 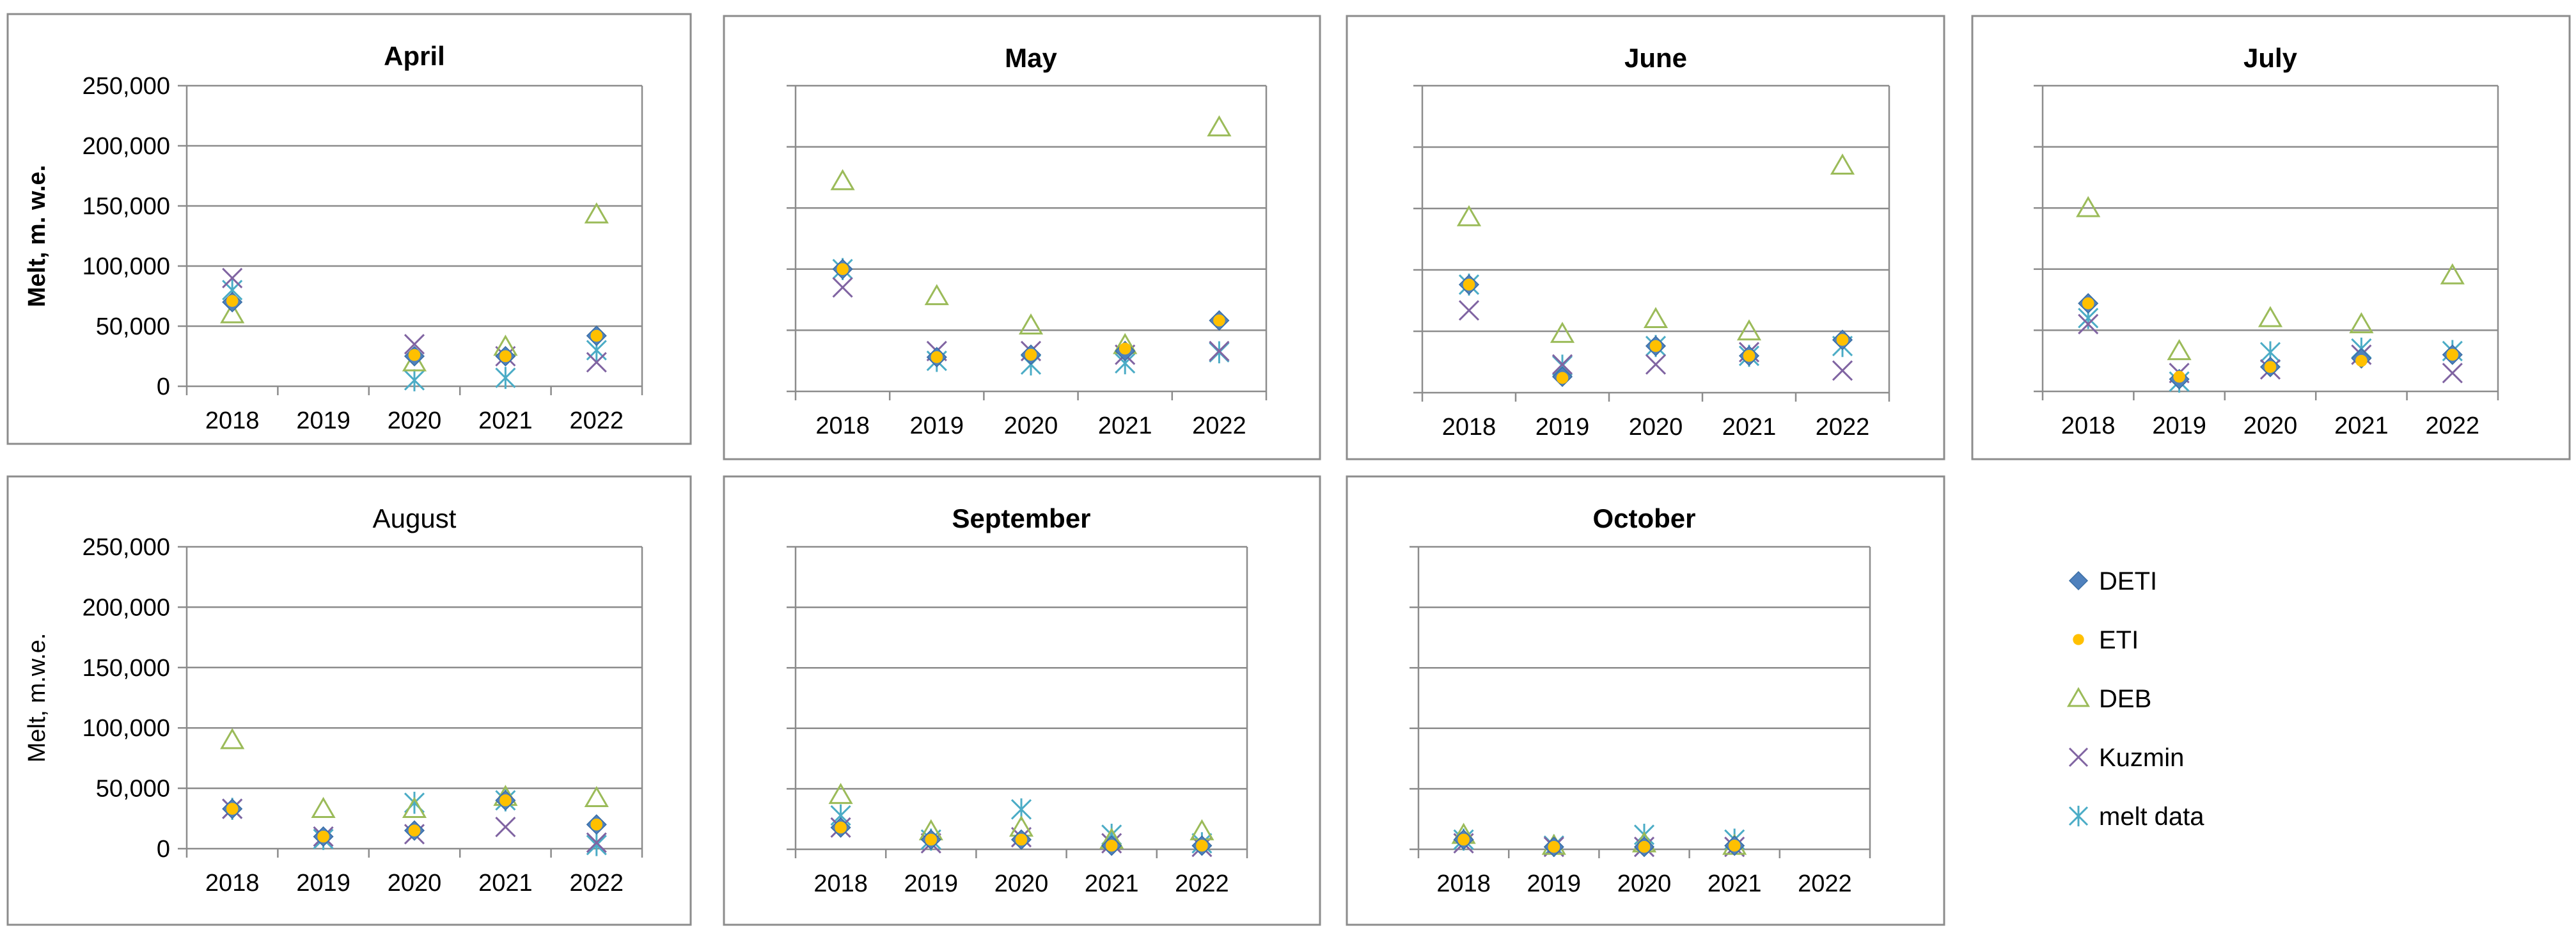 I want to click on legend: DETI ETI DEB Kuzmin melt data, so click(x=2135, y=699).